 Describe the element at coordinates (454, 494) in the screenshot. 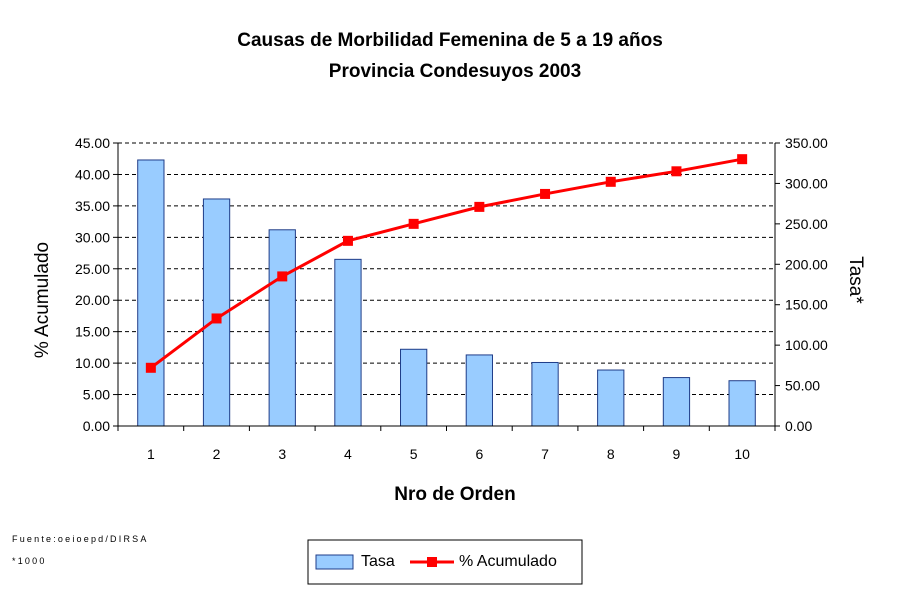

I see `x-axis-label: Nro de Orden` at that location.